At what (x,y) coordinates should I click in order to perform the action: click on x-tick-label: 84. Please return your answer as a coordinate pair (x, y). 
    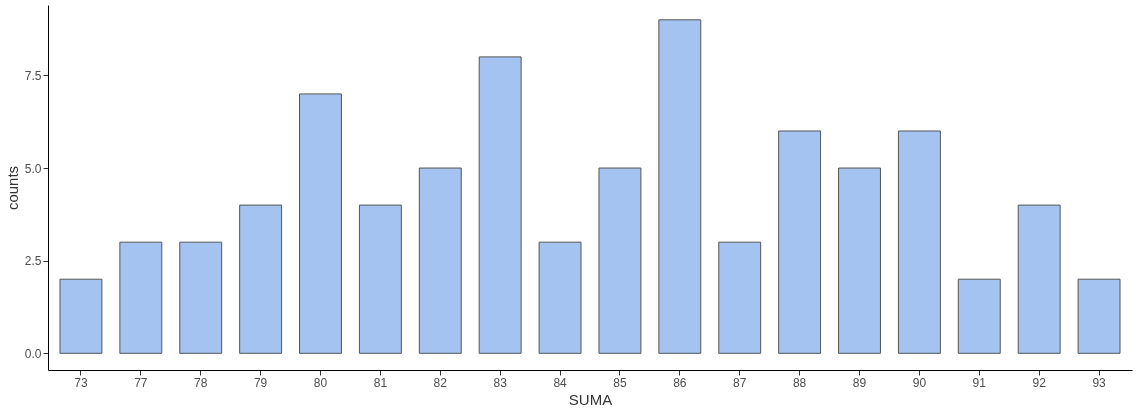
    Looking at the image, I should click on (560, 382).